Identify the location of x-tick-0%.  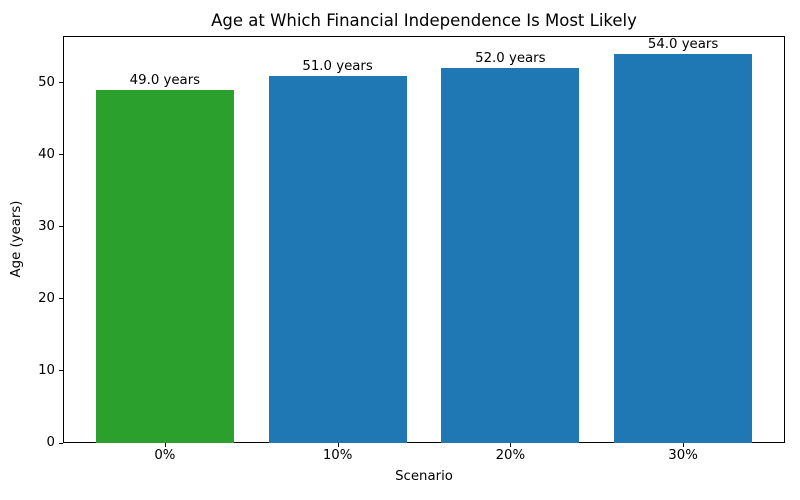
(165, 445).